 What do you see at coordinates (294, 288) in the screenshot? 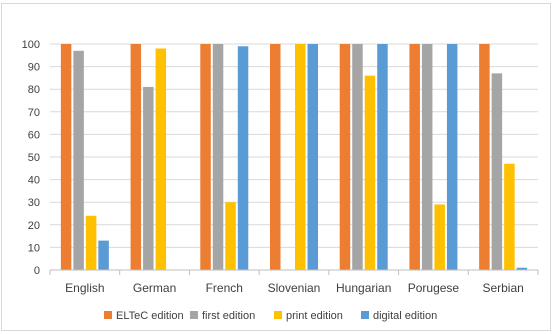
I see `x-tick-label: Slovenian` at bounding box center [294, 288].